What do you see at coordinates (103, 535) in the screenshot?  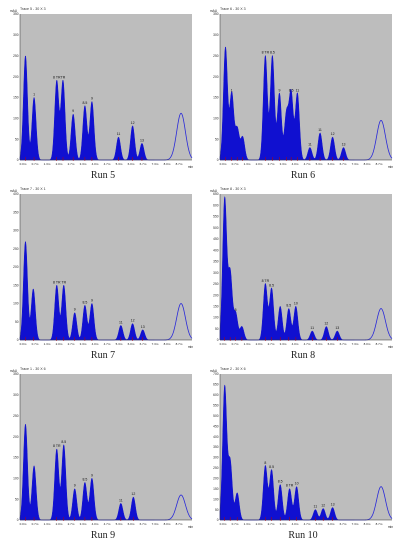 I see `run-label: Run 9` at bounding box center [103, 535].